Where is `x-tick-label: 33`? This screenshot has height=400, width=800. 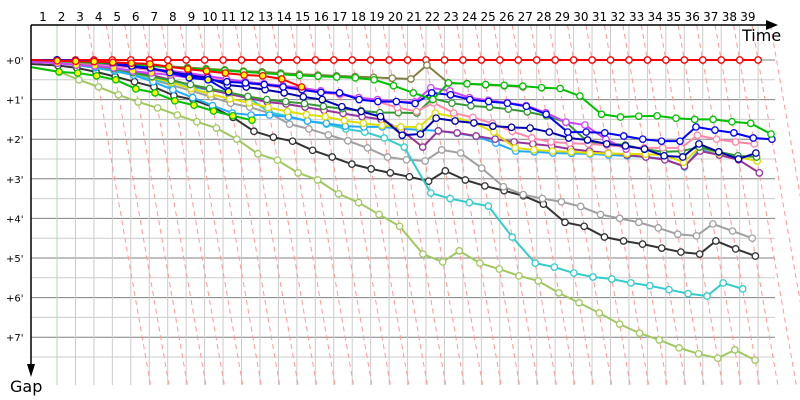 x-tick-label: 33 is located at coordinates (636, 17).